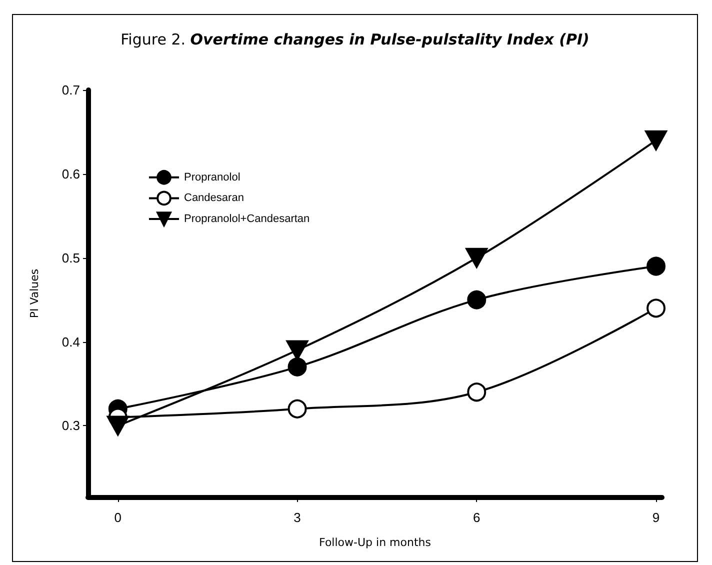 This screenshot has height=565, width=712. Describe the element at coordinates (71, 90) in the screenshot. I see `y-tick-label: 0.7` at that location.